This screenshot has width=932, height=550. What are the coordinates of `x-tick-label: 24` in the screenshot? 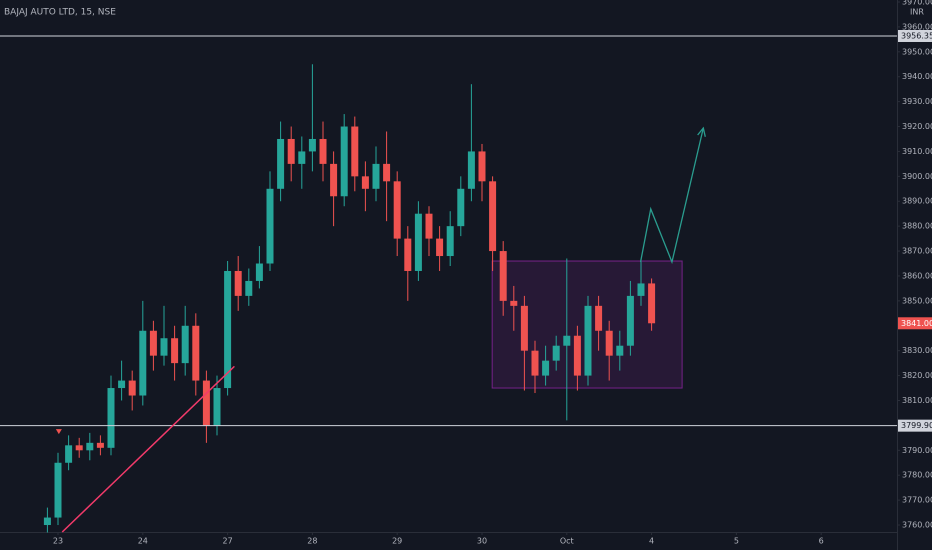 It's located at (143, 541).